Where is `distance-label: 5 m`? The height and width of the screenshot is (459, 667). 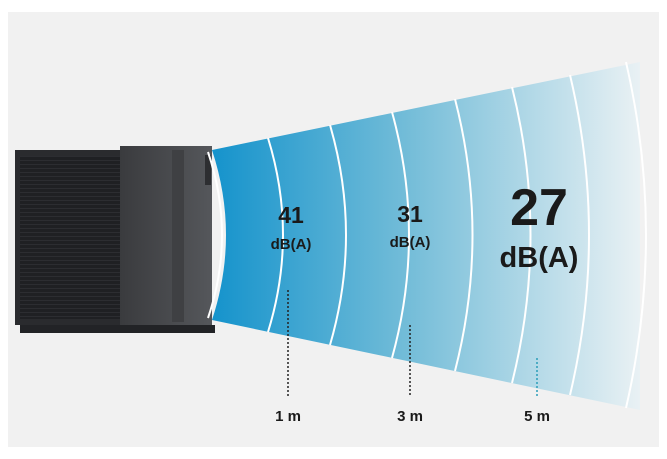
distance-label: 5 m is located at coordinates (537, 416).